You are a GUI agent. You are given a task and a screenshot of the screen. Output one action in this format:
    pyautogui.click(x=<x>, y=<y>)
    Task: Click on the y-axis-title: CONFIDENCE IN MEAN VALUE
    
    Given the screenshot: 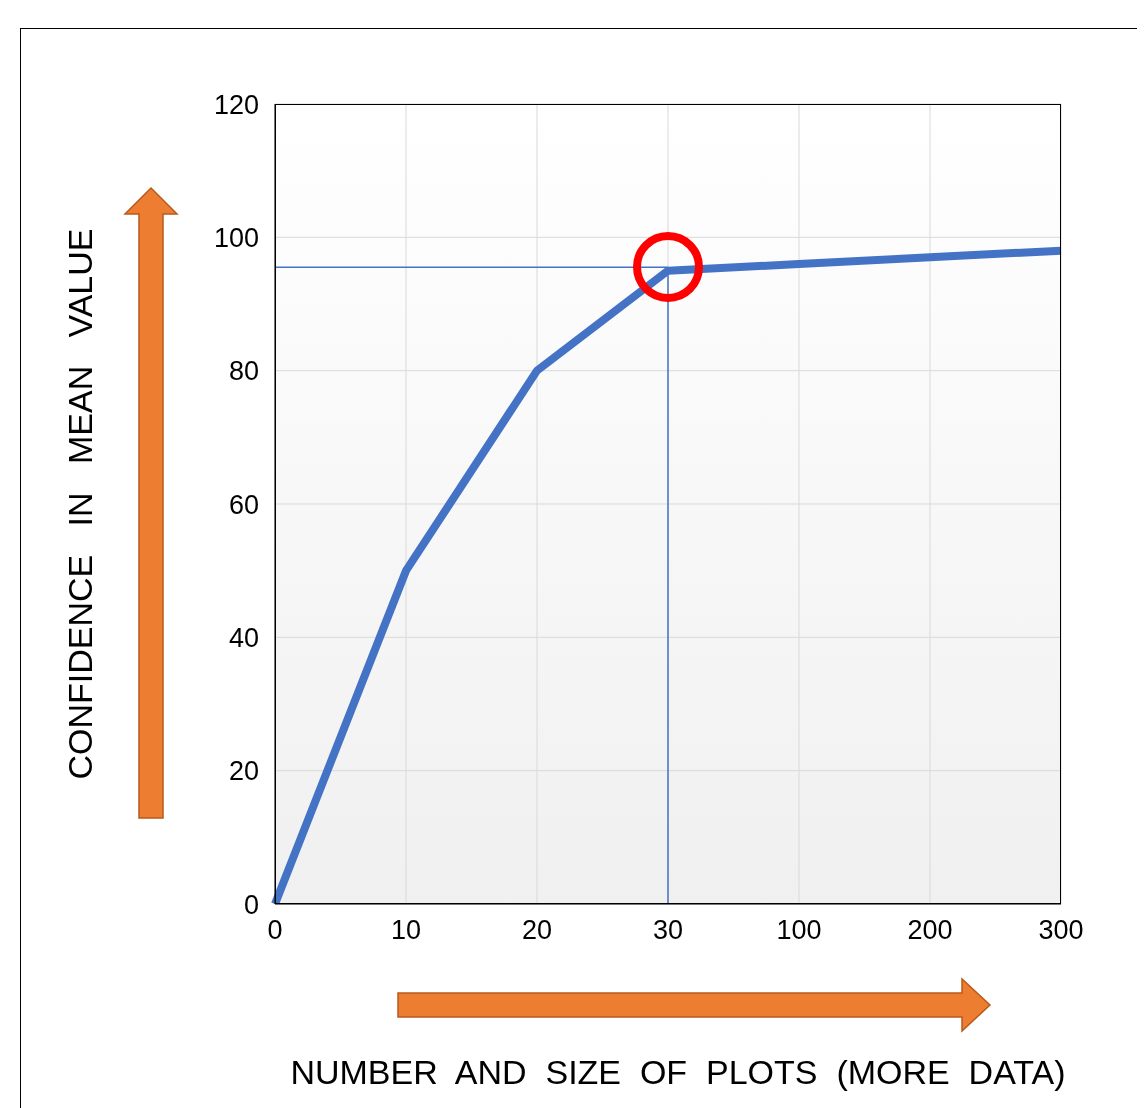 What is the action you would take?
    pyautogui.click(x=80, y=504)
    